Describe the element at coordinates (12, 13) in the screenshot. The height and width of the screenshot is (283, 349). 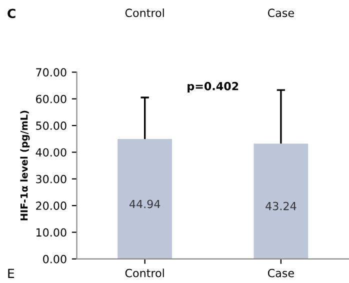
I see `text: C` at that location.